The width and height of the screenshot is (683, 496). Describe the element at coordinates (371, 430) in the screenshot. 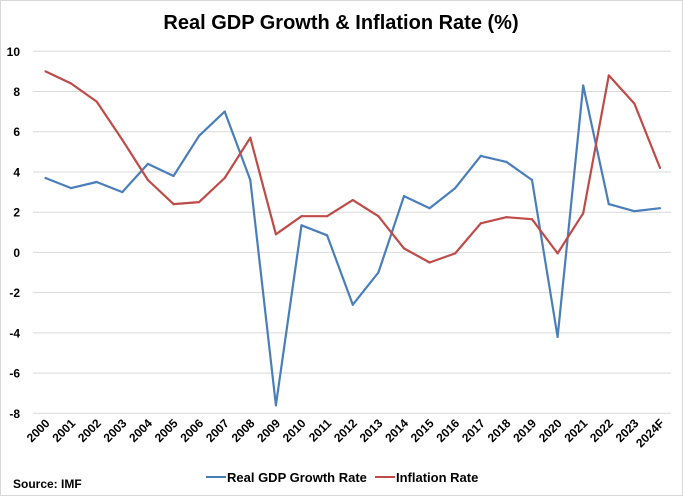

I see `x-tick-label: 2013` at that location.